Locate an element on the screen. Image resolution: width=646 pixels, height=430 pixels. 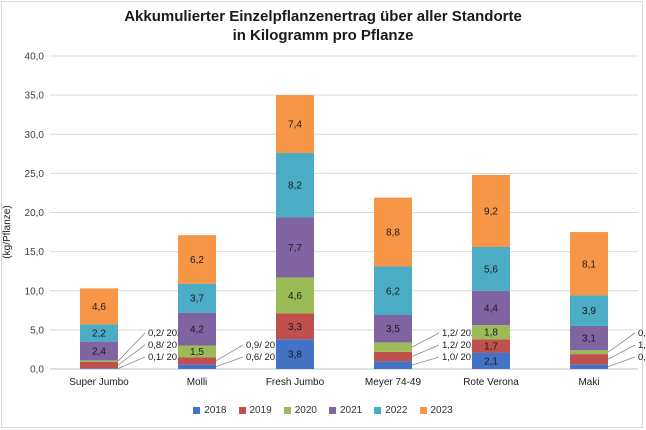
data-label: 0,9/ 2019 is located at coordinates (266, 345).